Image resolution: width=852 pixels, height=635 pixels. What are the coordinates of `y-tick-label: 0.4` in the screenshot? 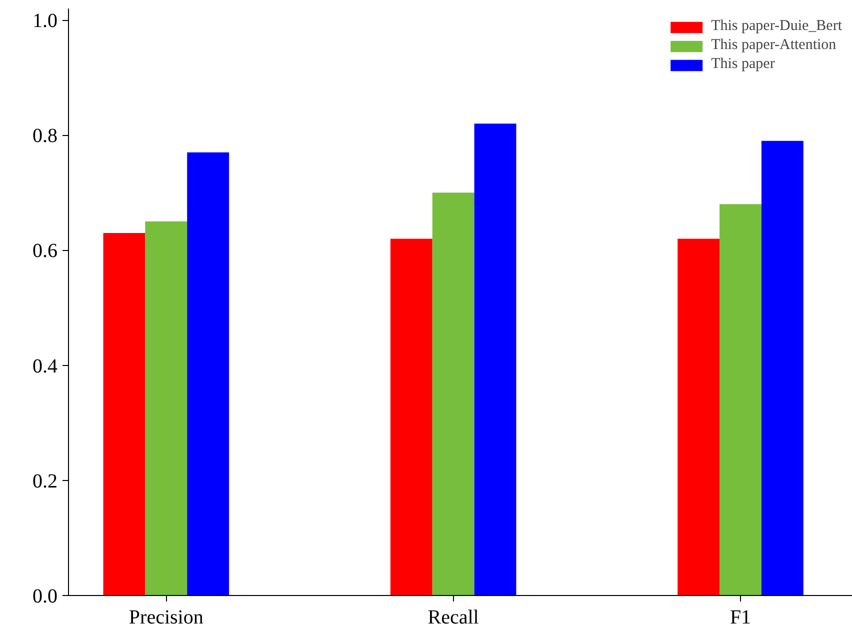 It's located at (45, 366).